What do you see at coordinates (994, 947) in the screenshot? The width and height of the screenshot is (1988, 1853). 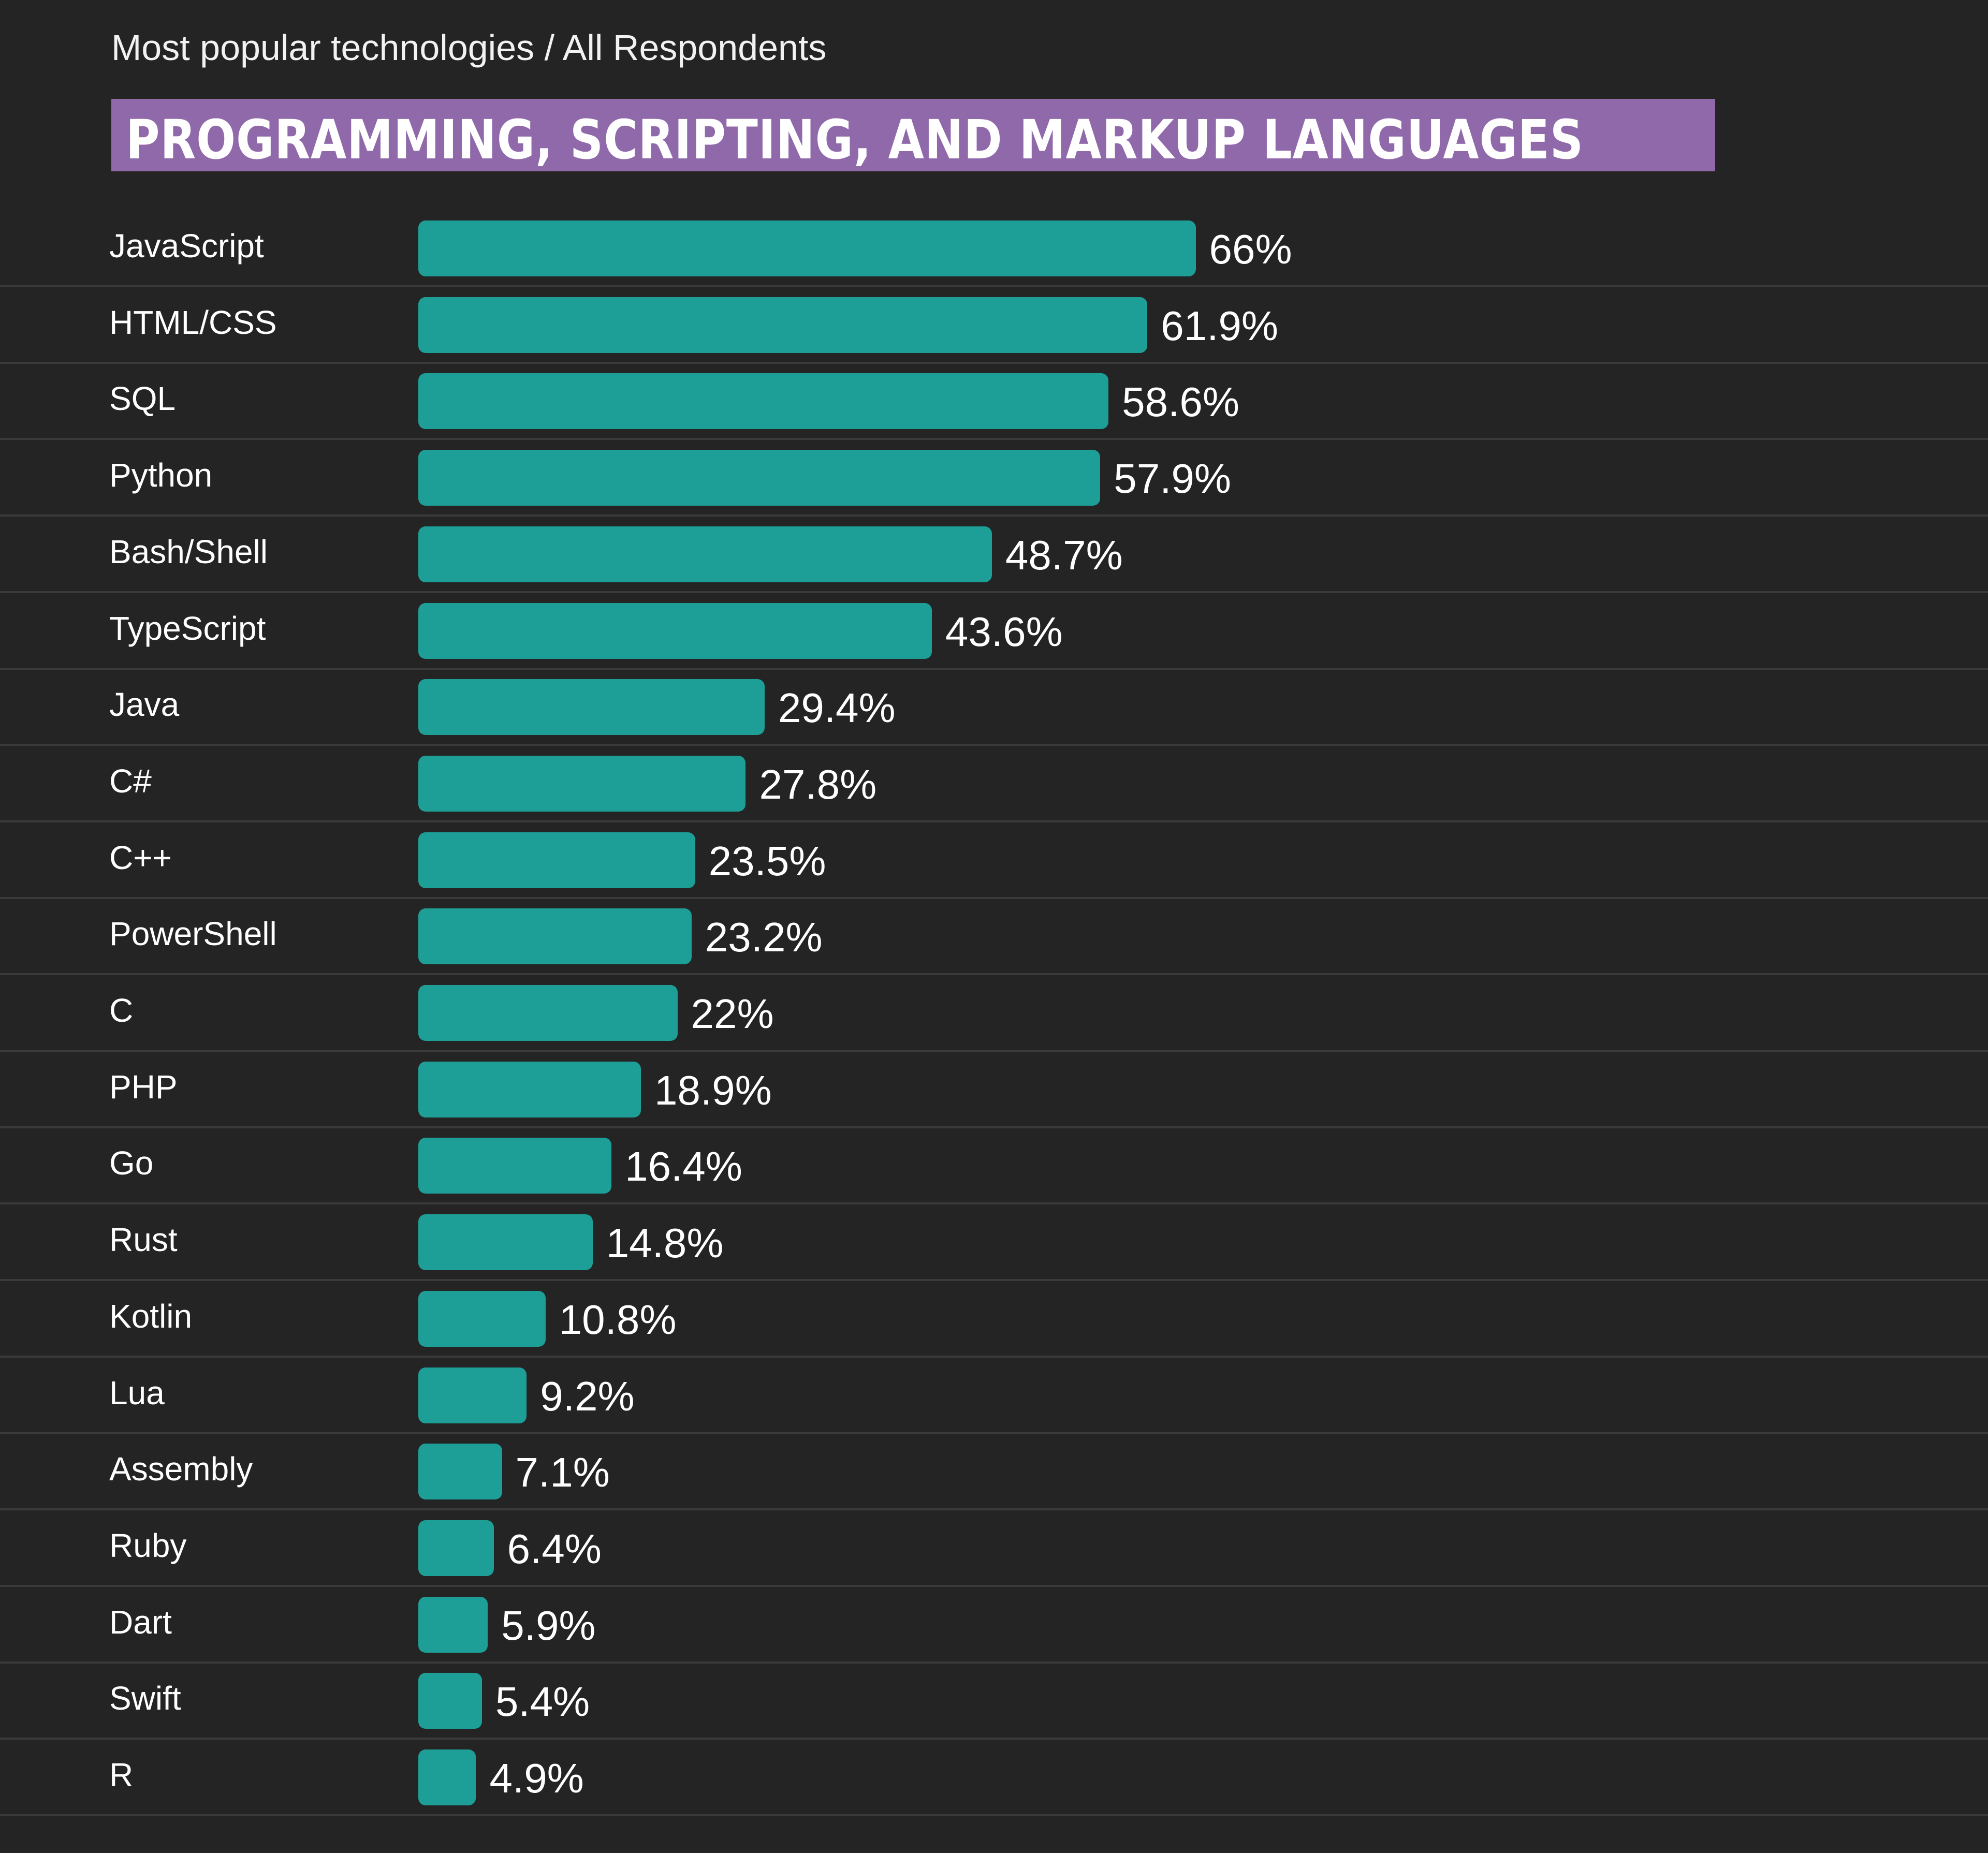 I see `bar-row: PowerShell 23.2%` at bounding box center [994, 947].